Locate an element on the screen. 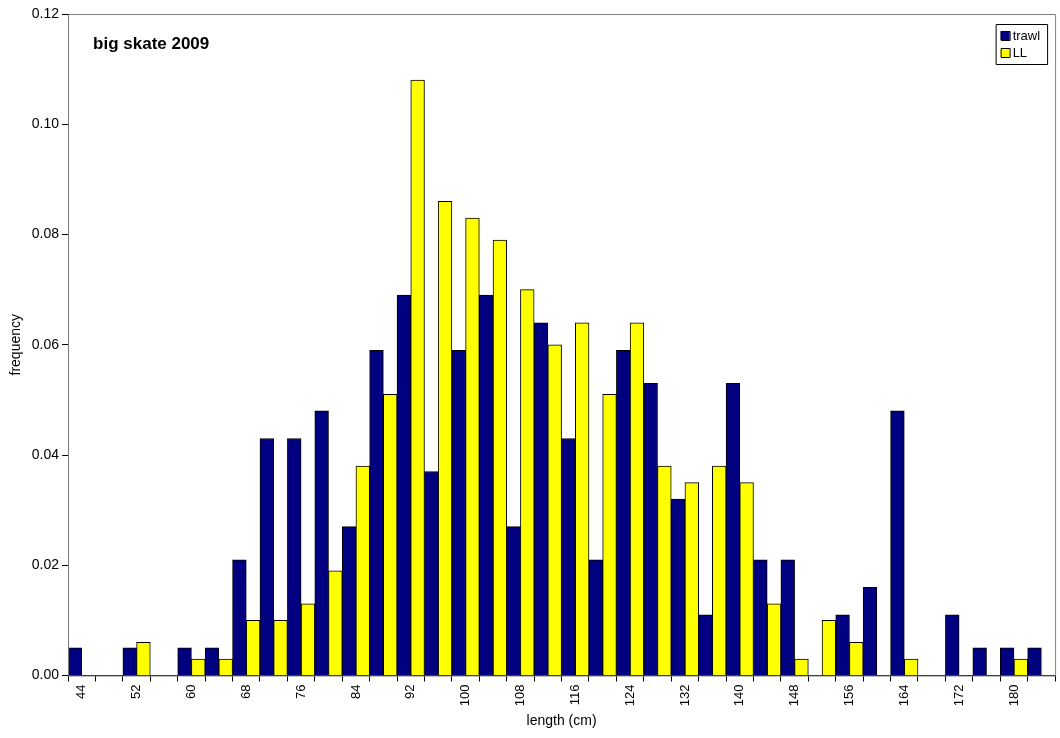  x-tick-label: 44 is located at coordinates (81, 691).